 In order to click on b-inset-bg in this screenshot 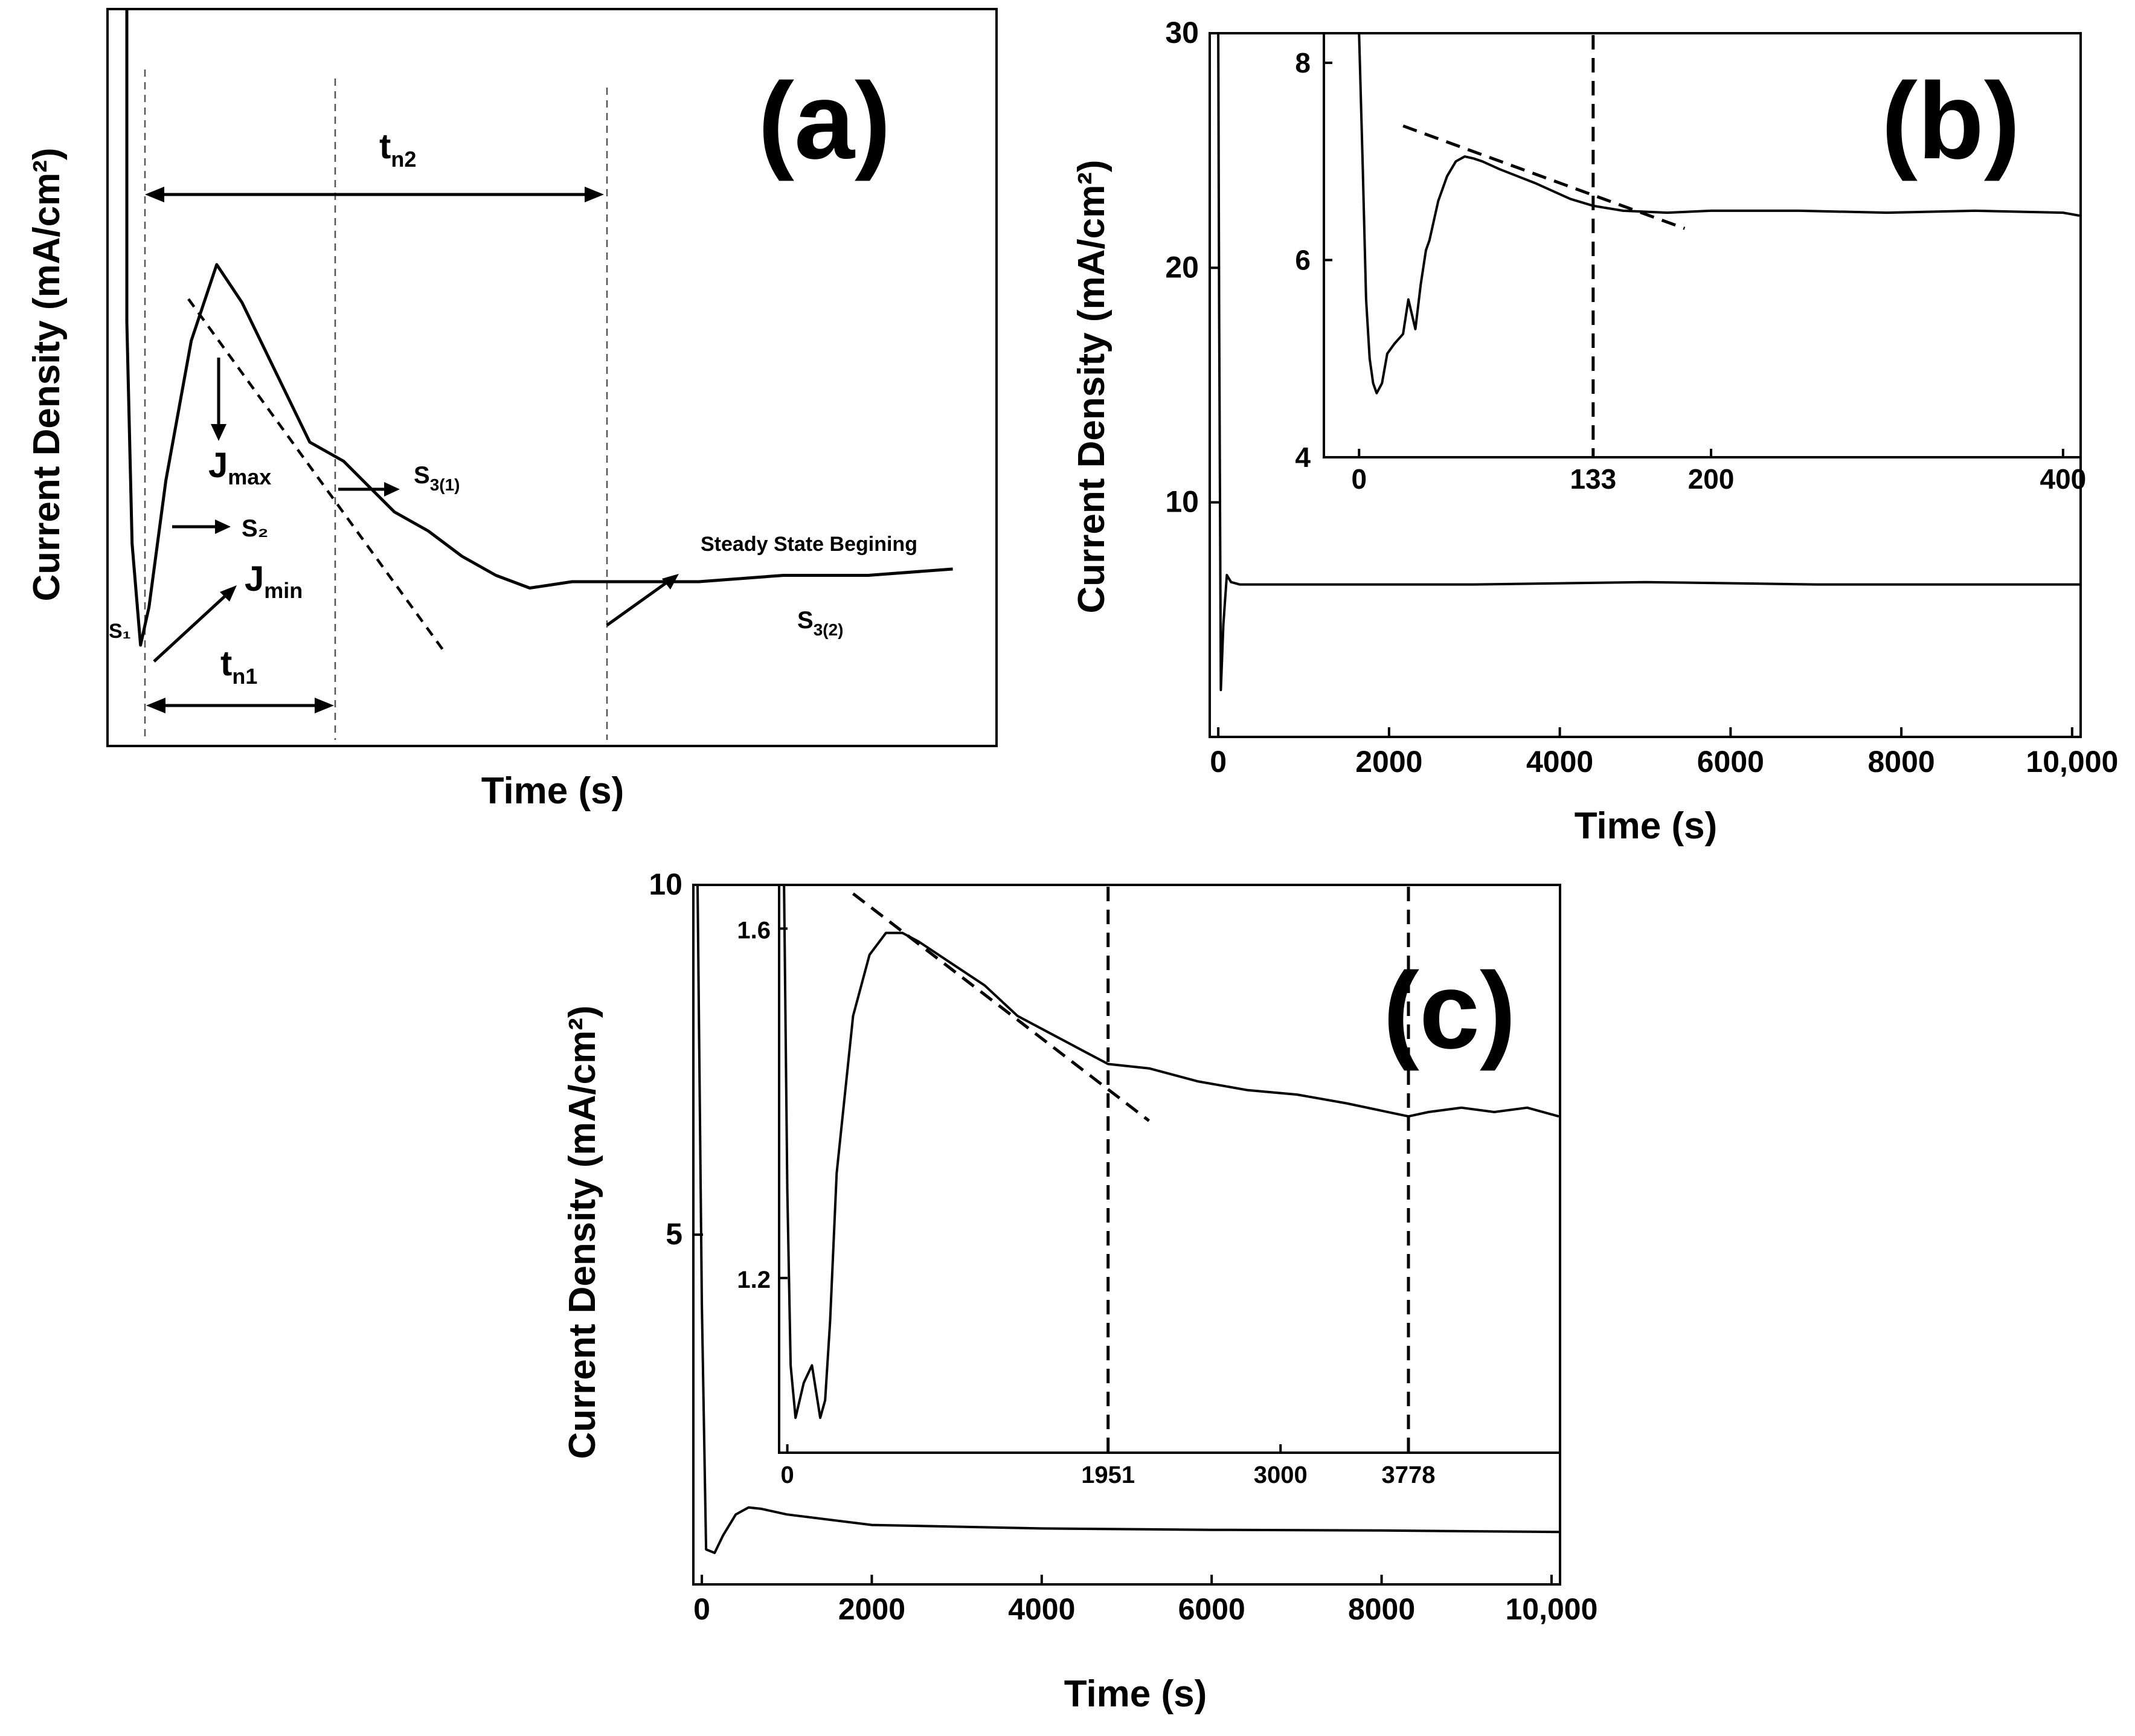, I will do `click(1702, 245)`.